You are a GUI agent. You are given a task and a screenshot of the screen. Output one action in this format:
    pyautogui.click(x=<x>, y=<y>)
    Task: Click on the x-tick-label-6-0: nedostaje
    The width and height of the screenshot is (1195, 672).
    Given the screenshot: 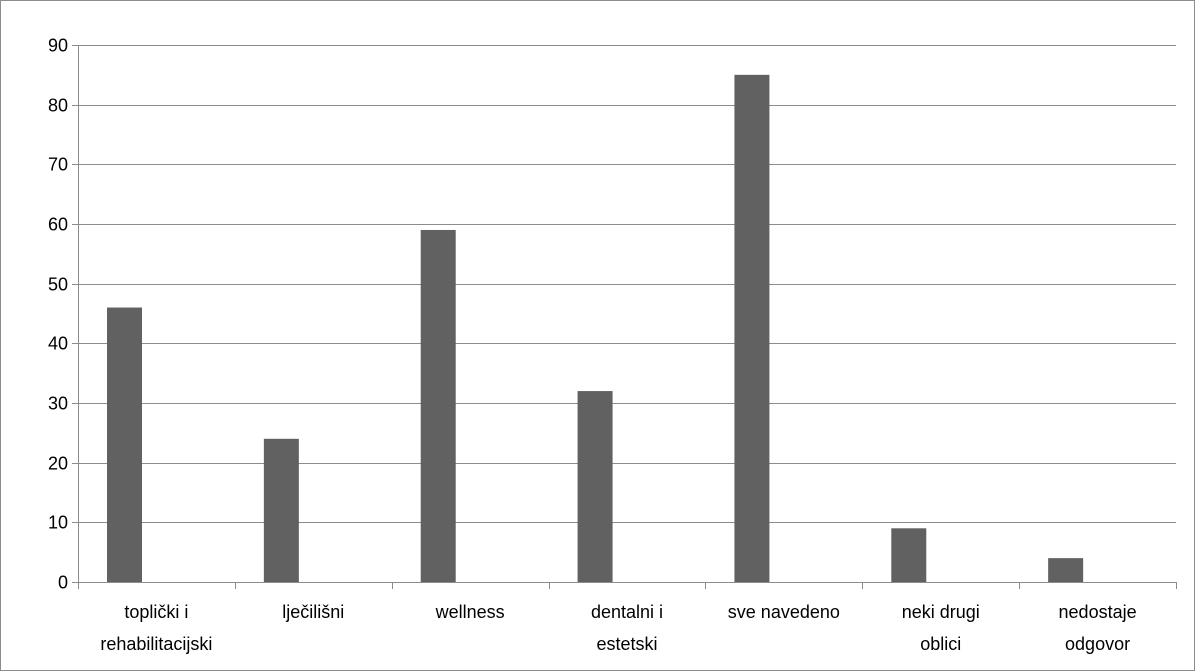 What is the action you would take?
    pyautogui.click(x=1098, y=612)
    